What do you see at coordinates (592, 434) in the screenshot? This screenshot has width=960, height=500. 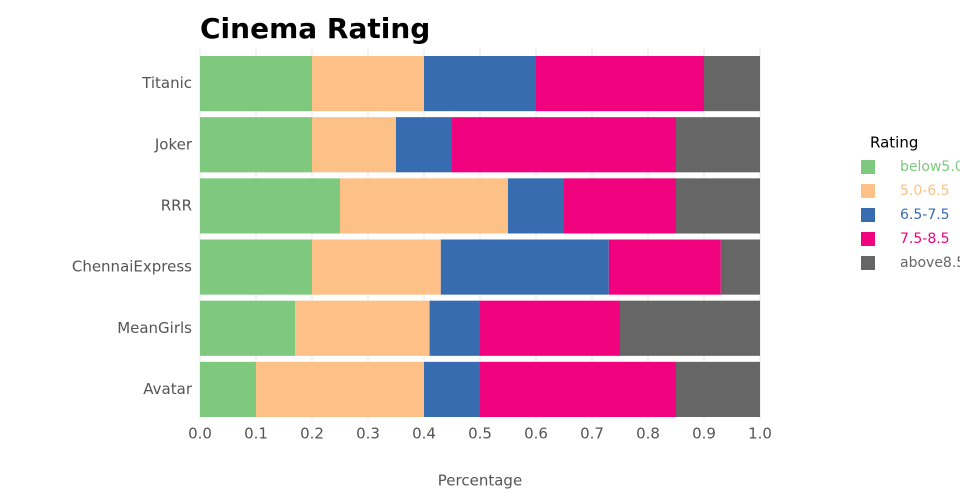 I see `x-tick-label: 0.7` at bounding box center [592, 434].